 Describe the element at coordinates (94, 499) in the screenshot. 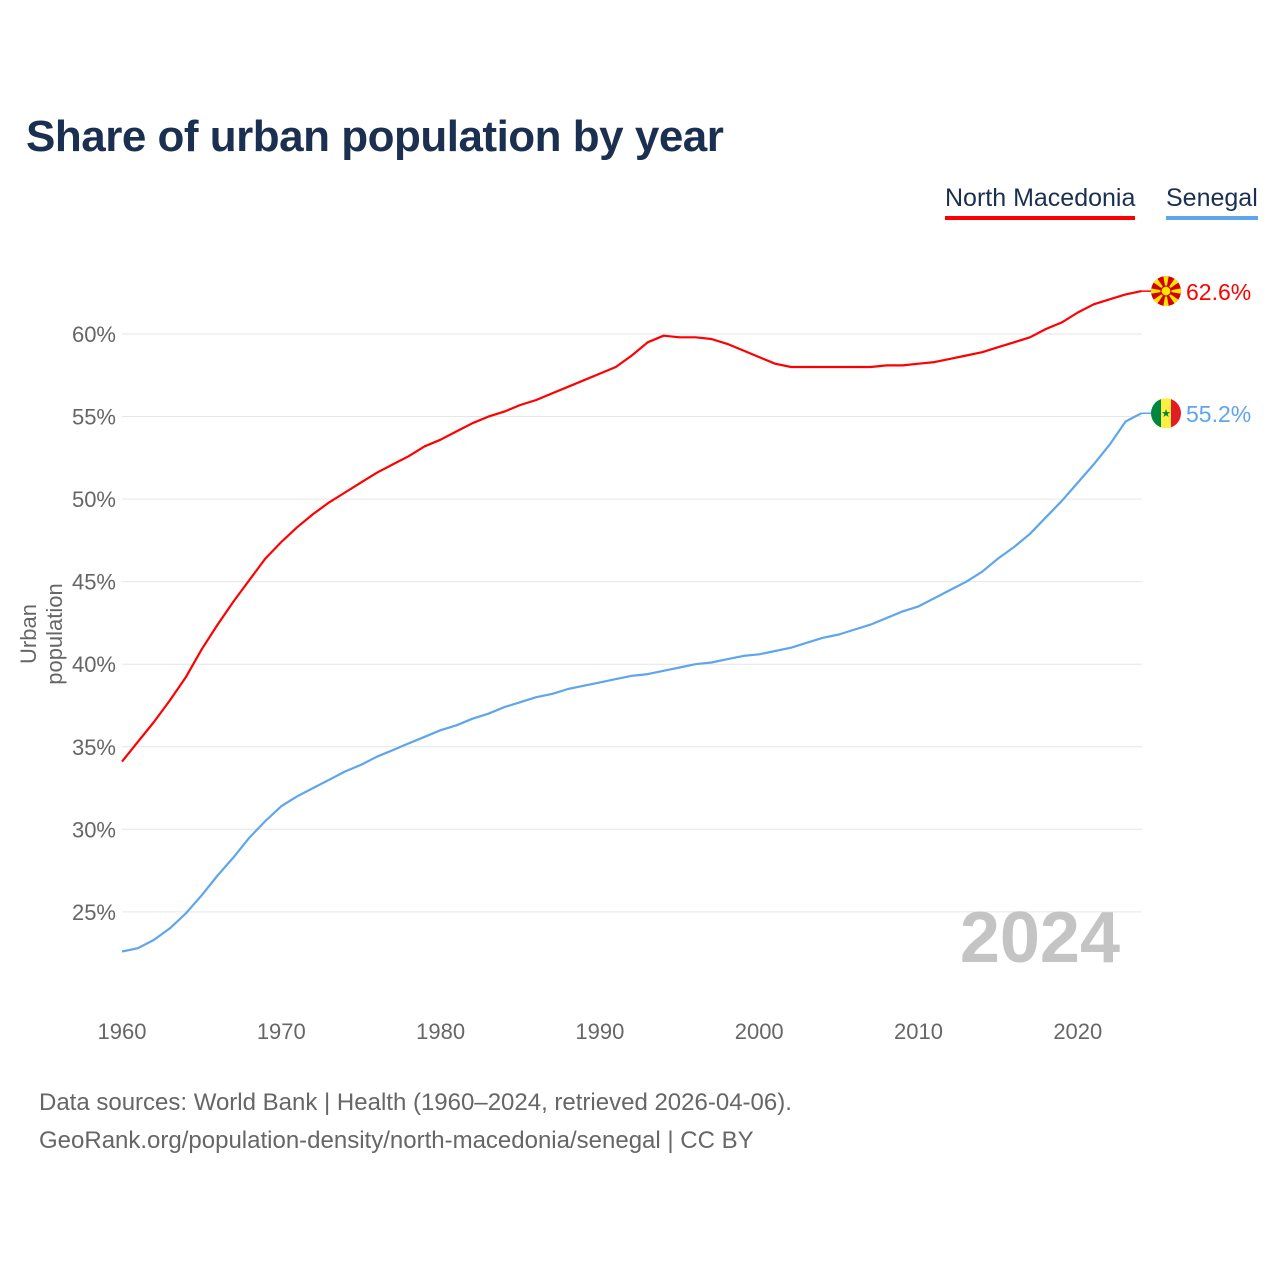

I see `y-tick-label: 50%` at that location.